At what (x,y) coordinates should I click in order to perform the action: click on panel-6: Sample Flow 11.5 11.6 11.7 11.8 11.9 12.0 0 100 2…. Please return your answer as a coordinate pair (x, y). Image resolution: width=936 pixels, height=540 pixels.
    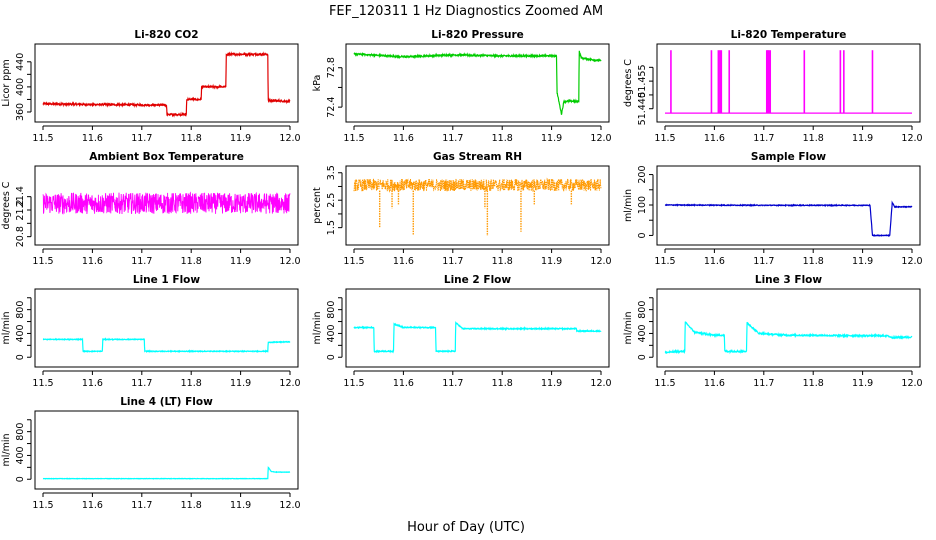
    Looking at the image, I should click on (773, 209).